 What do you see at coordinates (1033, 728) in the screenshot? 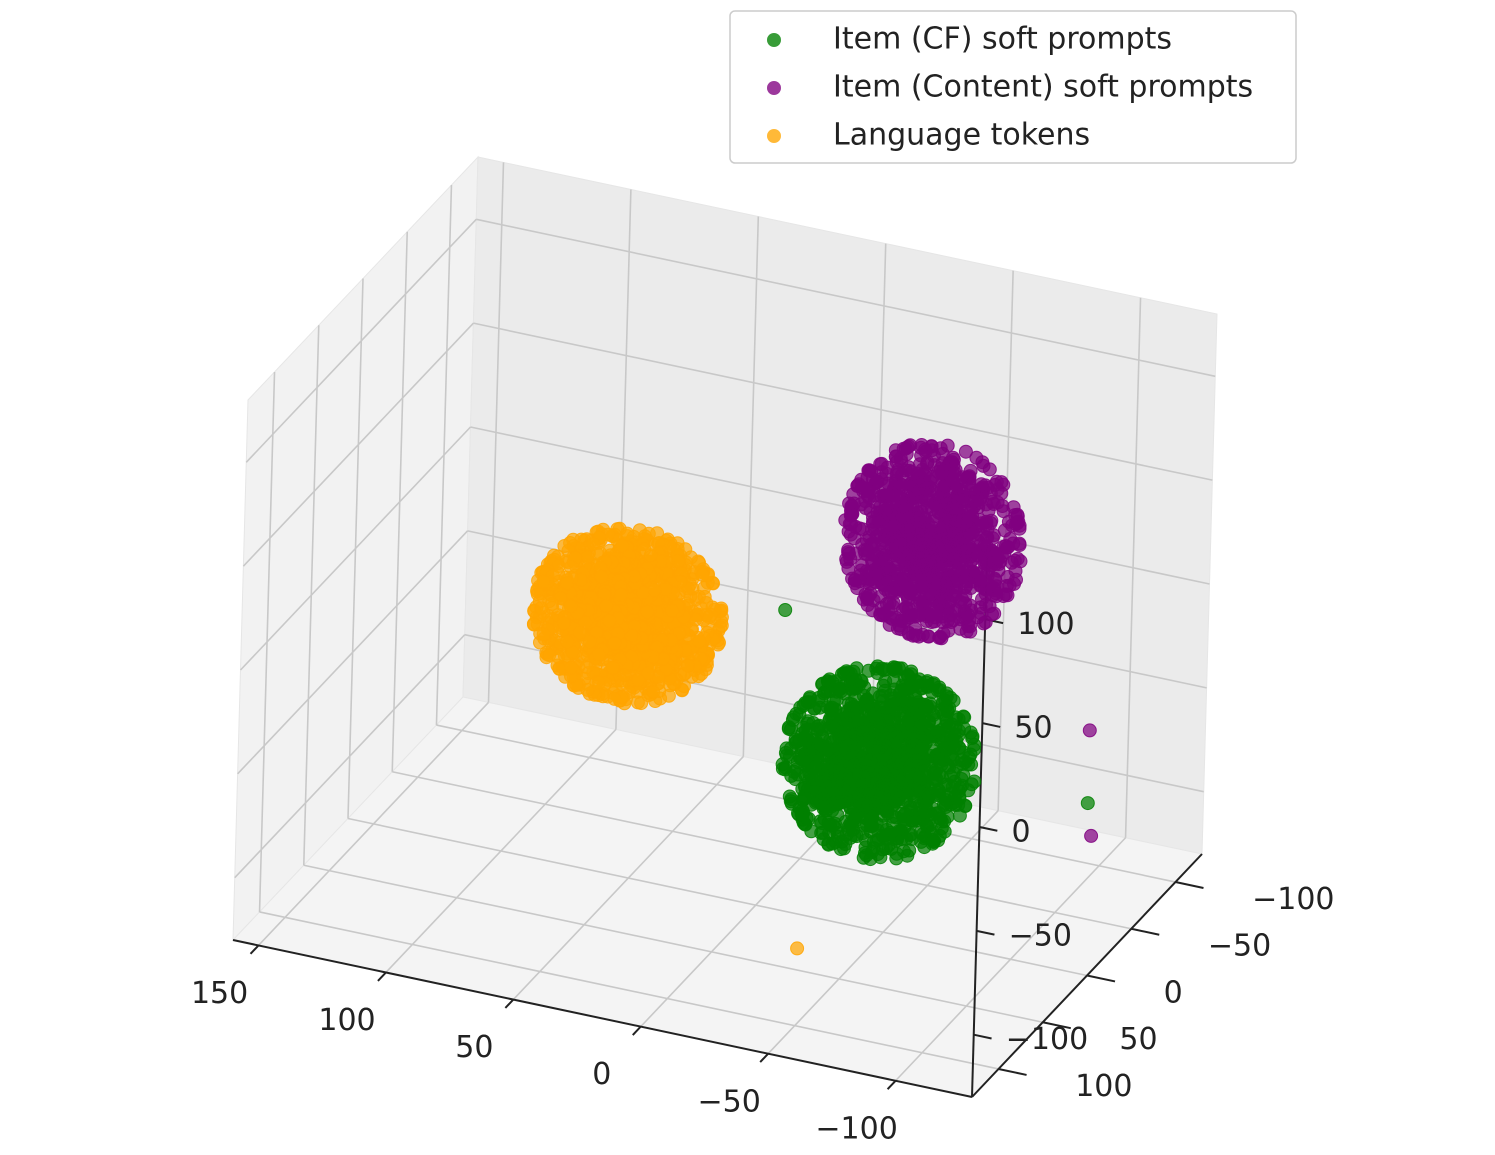
I see `z-tick-label: 50` at bounding box center [1033, 728].